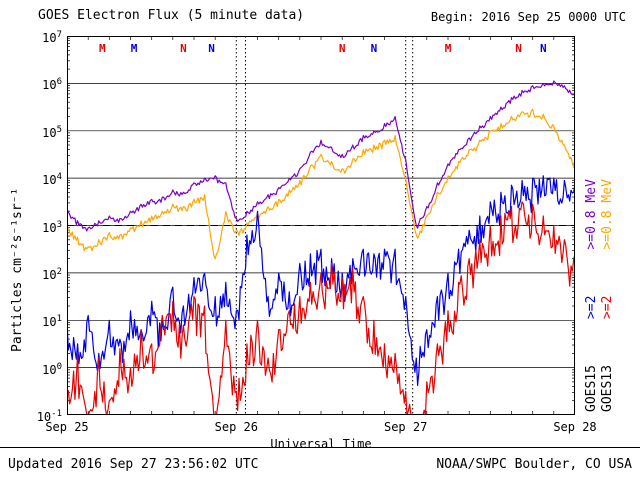  What do you see at coordinates (52, 132) in the screenshot?
I see `y-tick-label: 10⁵` at bounding box center [52, 132].